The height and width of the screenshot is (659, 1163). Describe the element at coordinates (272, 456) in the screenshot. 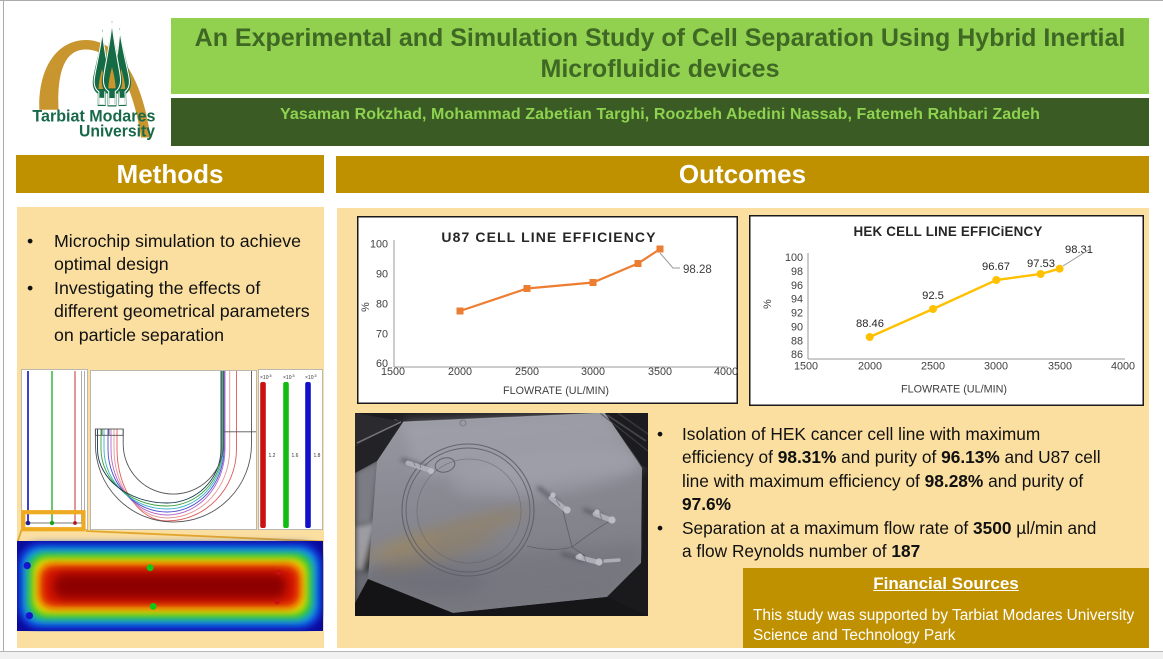

I see `svg-text: 1.2` at that location.